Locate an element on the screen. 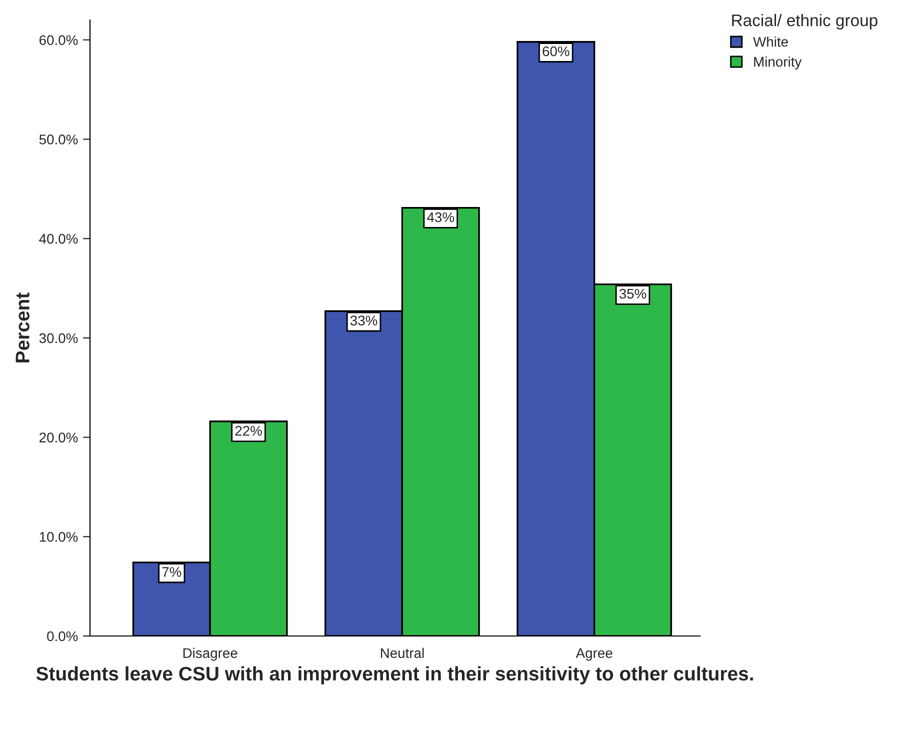 This screenshot has width=906, height=735. data-label: 60% is located at coordinates (556, 51).